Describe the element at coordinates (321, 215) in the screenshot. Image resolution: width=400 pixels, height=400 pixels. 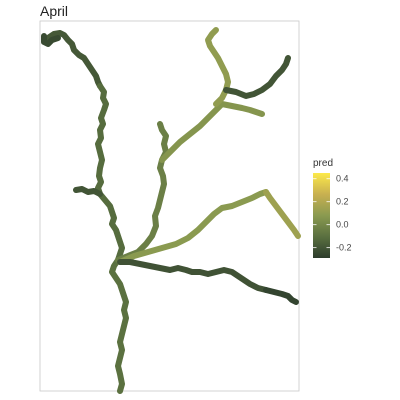
I see `legend-colorbar` at that location.